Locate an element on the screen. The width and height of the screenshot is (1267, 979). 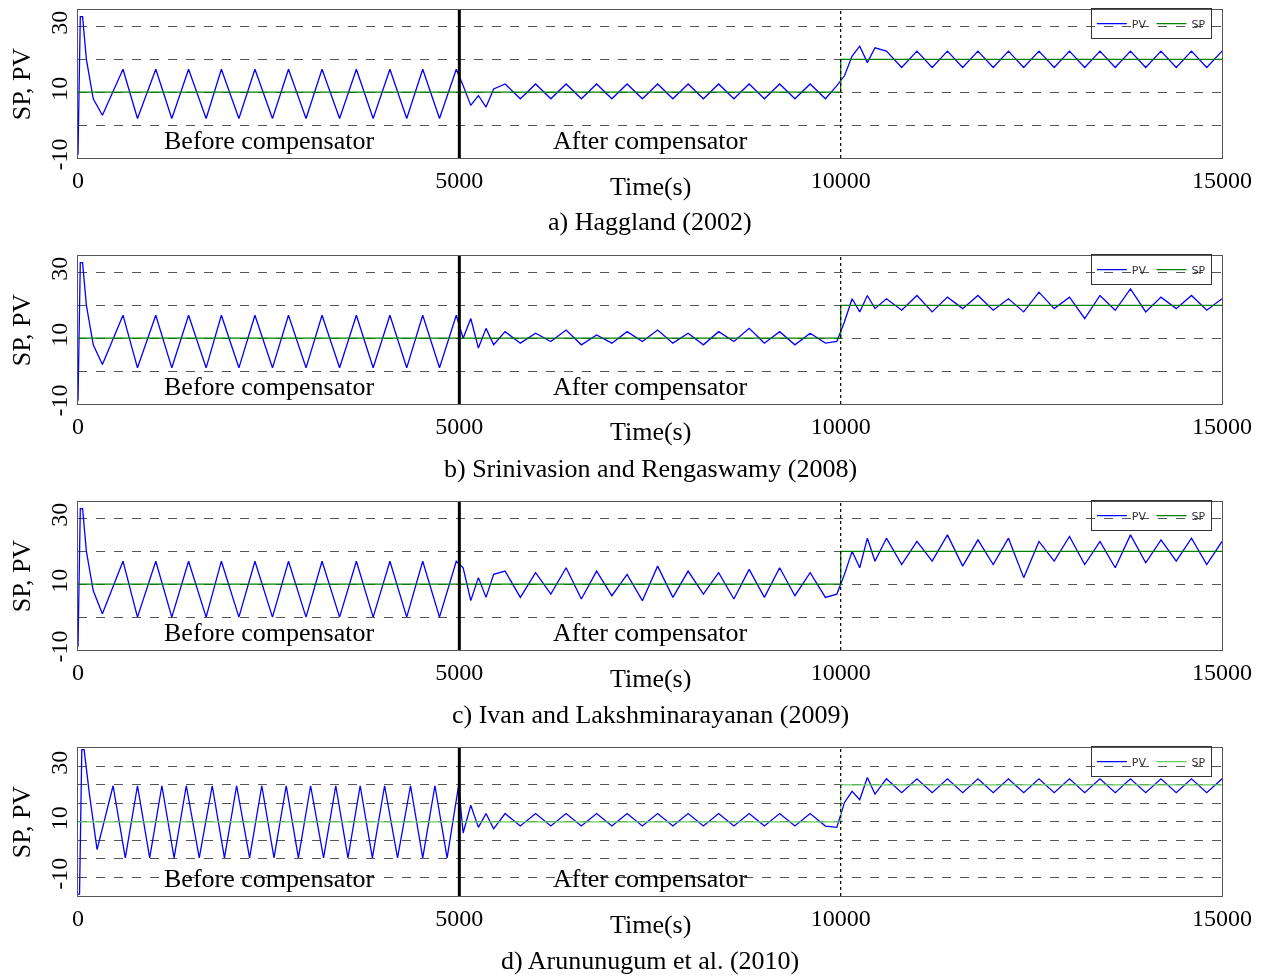
text: b) Srinivasion and Rengaswamy (2008) is located at coordinates (651, 468).